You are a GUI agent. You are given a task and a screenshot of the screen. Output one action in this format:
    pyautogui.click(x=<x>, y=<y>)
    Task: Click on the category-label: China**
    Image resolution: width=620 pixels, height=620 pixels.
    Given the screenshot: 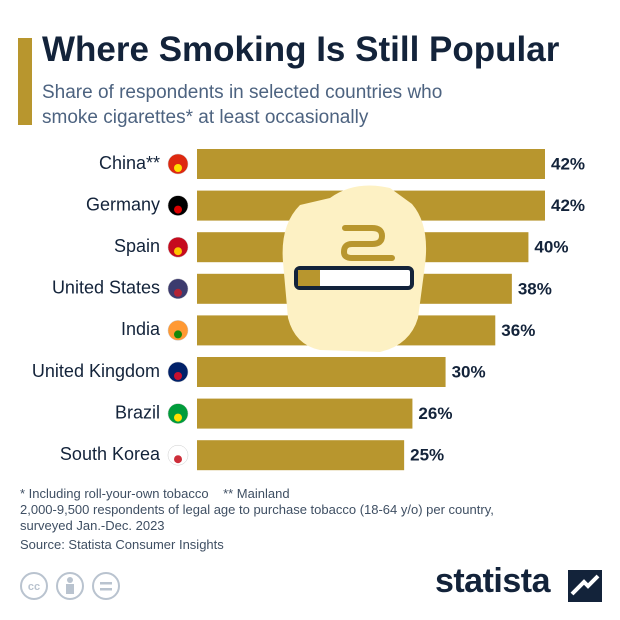 What is the action you would take?
    pyautogui.click(x=129, y=163)
    